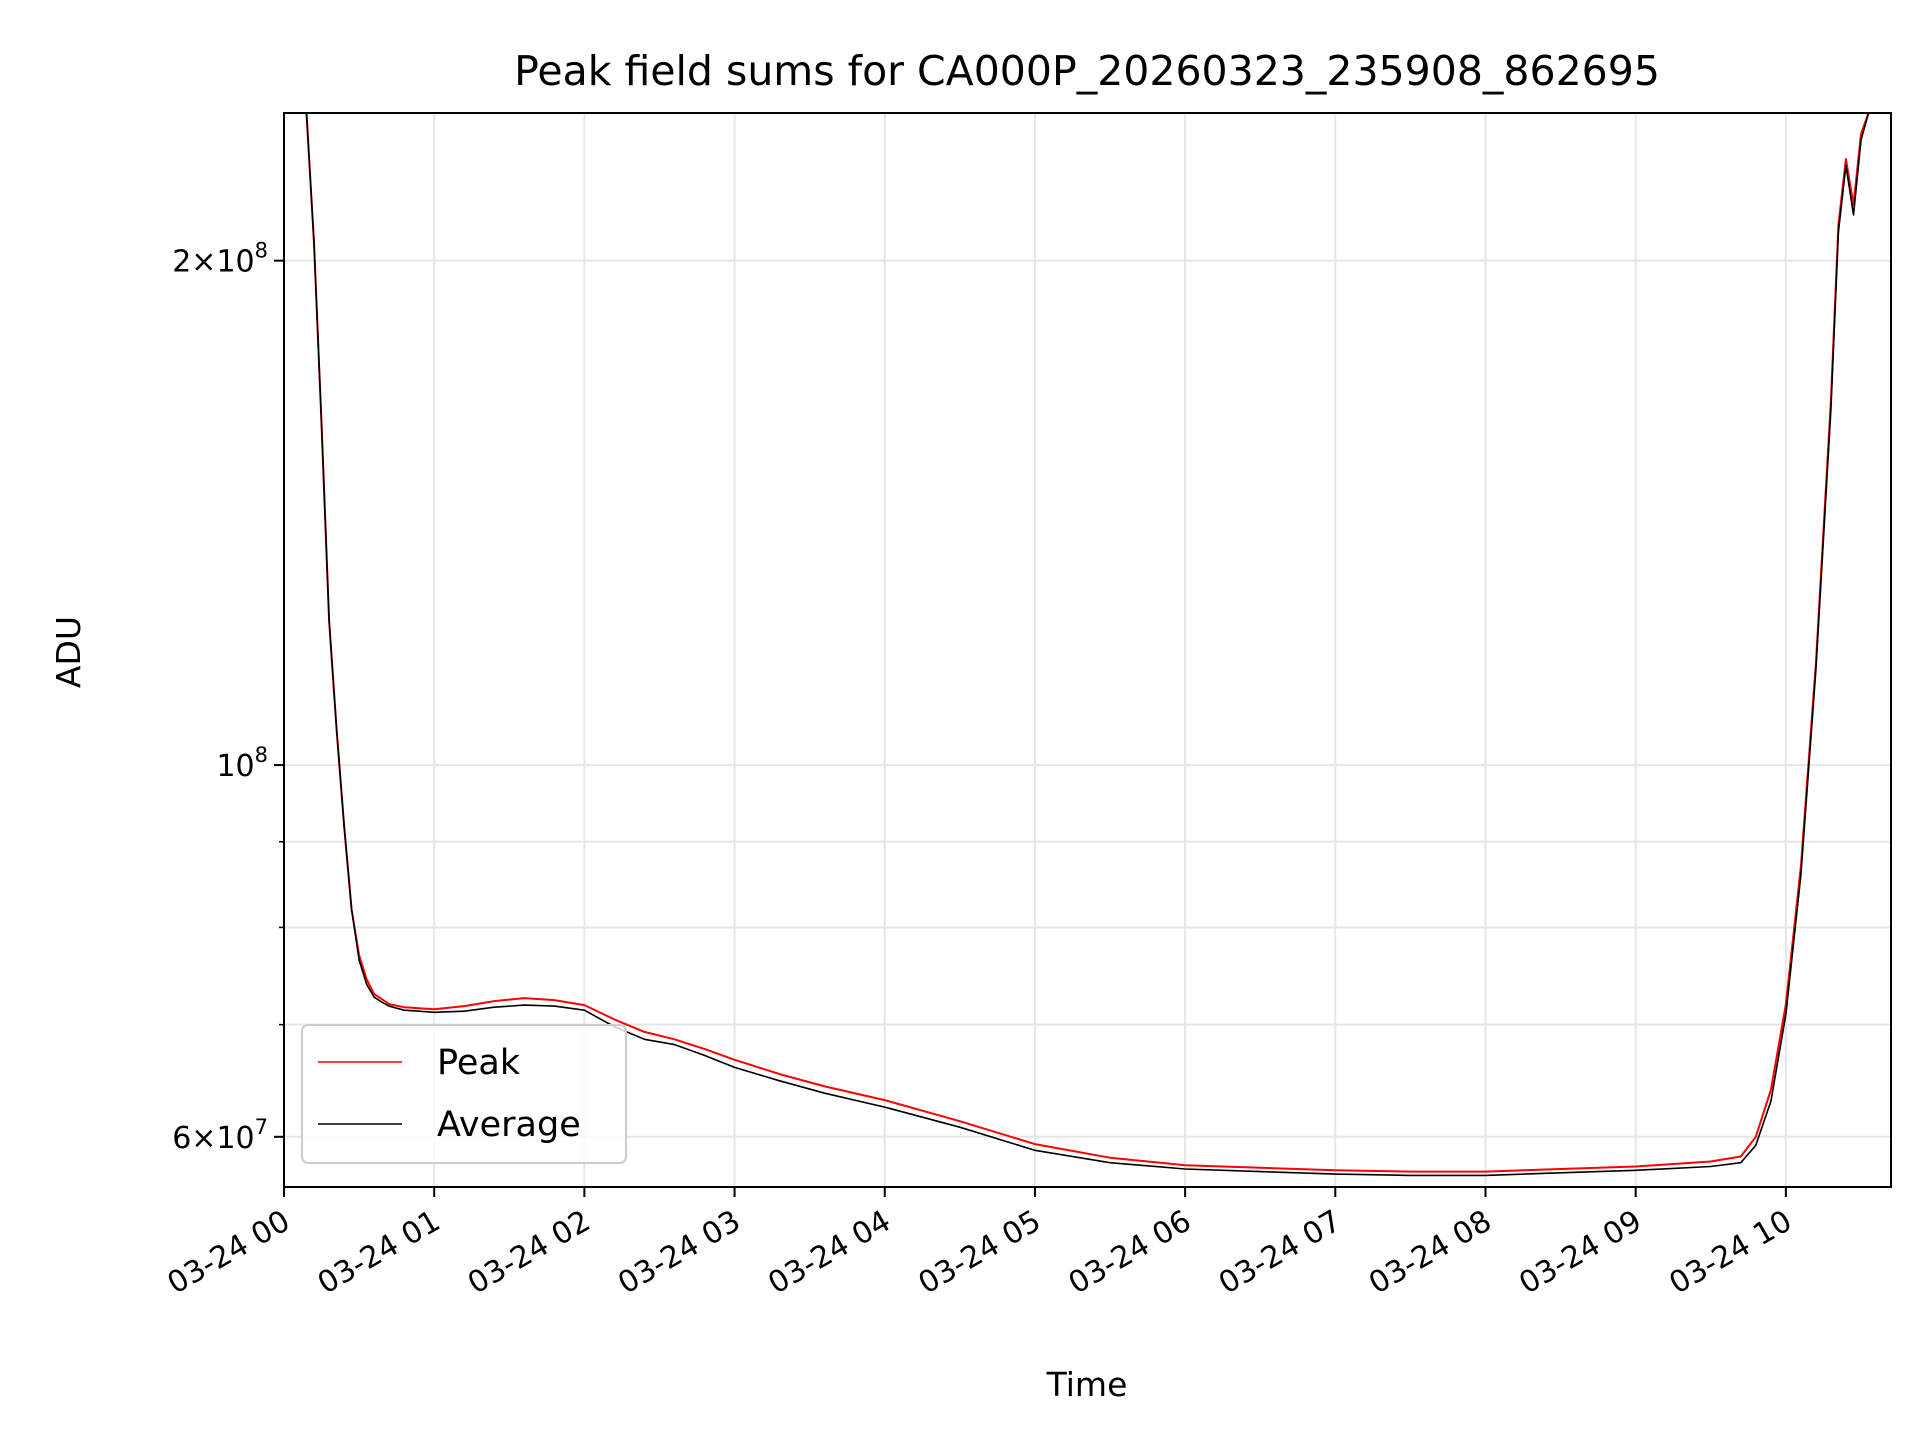  What do you see at coordinates (1087, 1384) in the screenshot?
I see `x-axis-title: Time` at bounding box center [1087, 1384].